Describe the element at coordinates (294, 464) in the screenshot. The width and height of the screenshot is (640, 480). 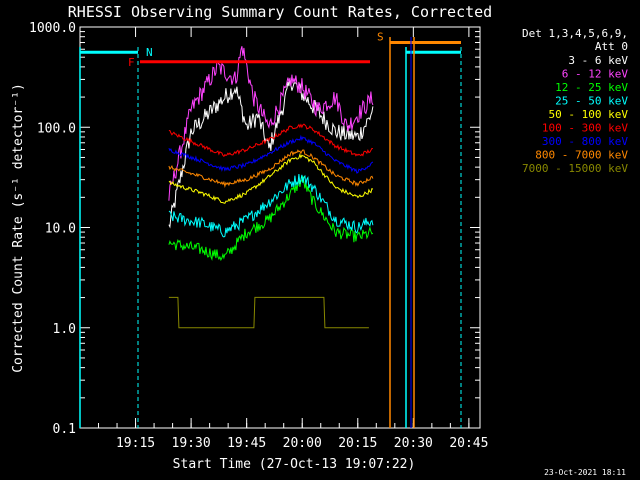
I see `x-axis-label: Start Time (27-Oct-13 19:07:22)` at that location.